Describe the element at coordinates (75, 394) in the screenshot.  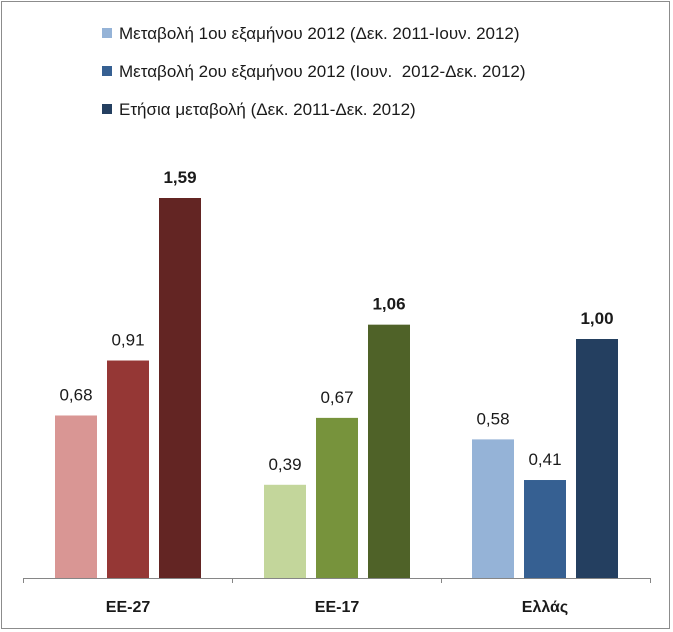
I see `data-label-1-1: 0,68` at that location.